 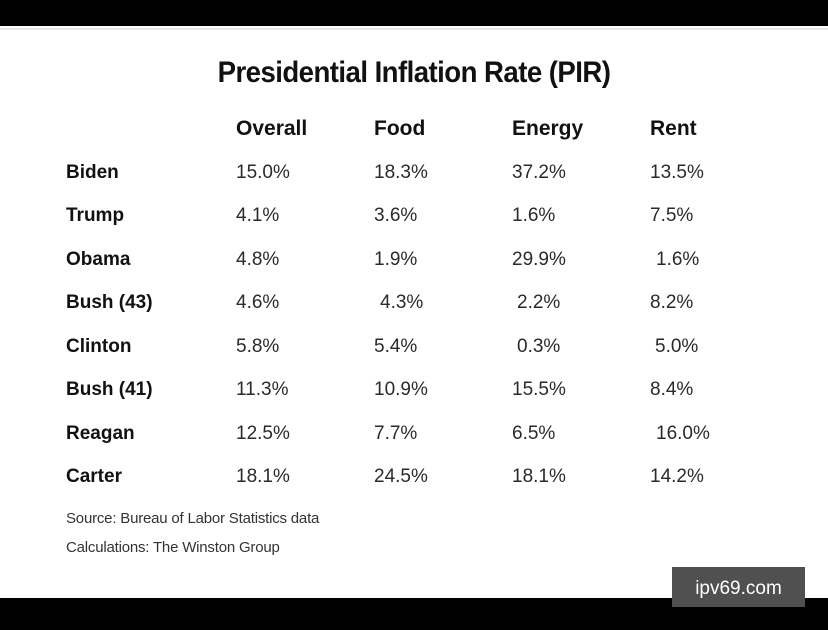 What do you see at coordinates (98, 259) in the screenshot?
I see `row-label: Obama` at bounding box center [98, 259].